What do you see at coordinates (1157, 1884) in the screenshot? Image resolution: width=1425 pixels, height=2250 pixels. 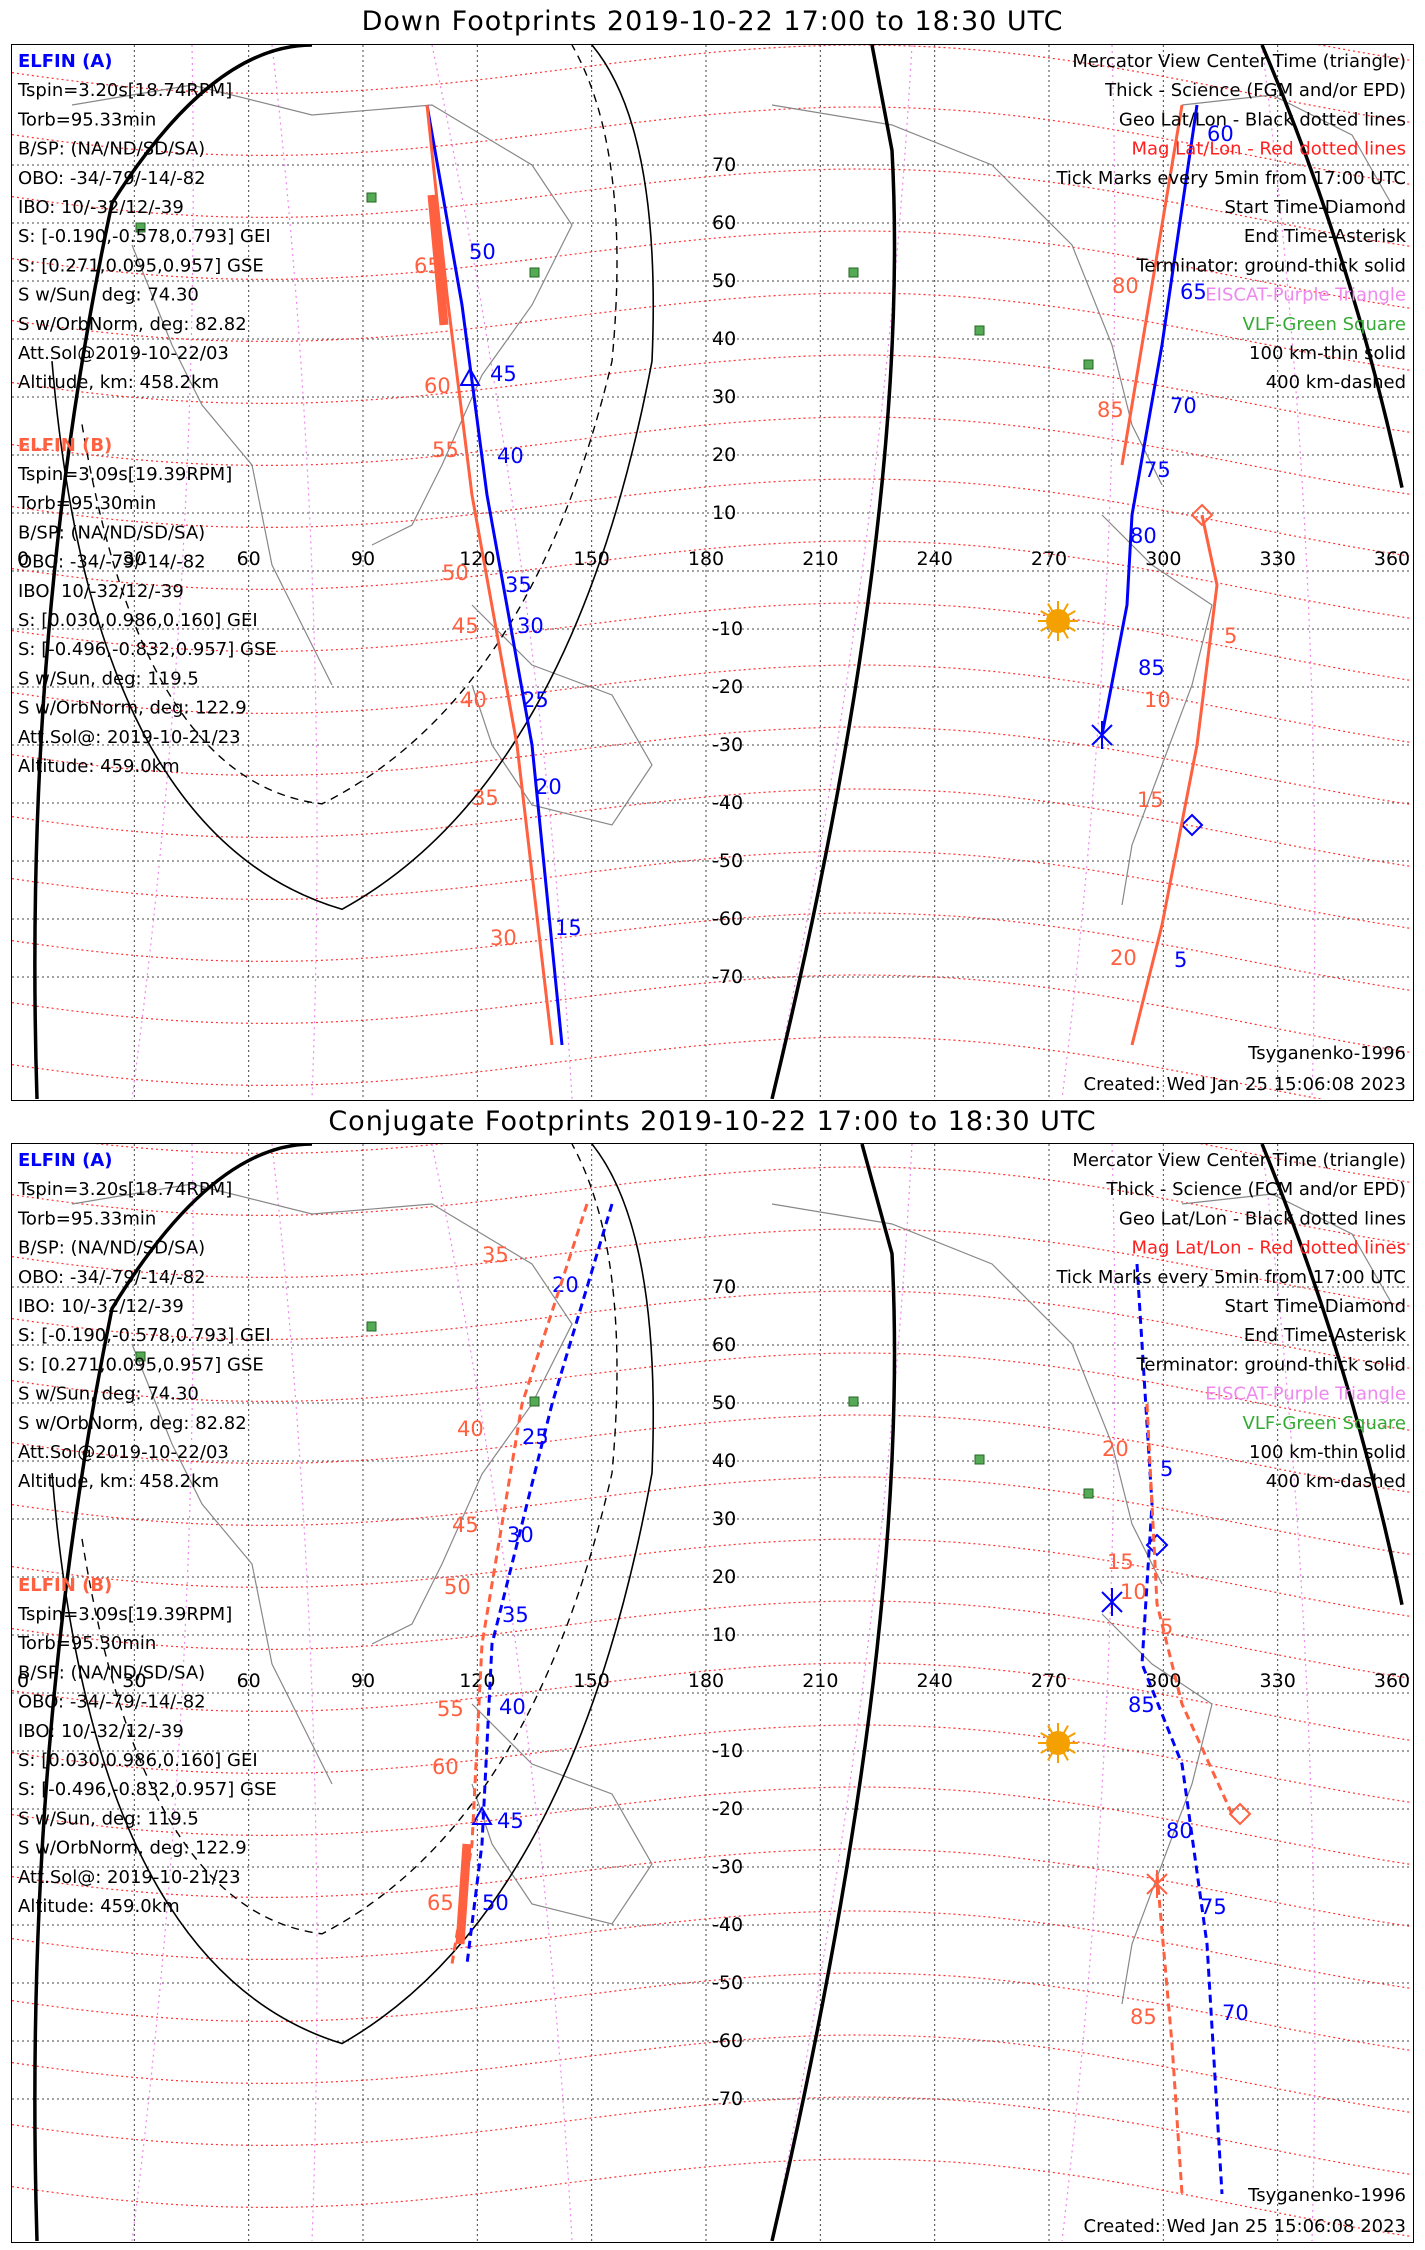 I see `elfin-b-end-asterisk` at bounding box center [1157, 1884].